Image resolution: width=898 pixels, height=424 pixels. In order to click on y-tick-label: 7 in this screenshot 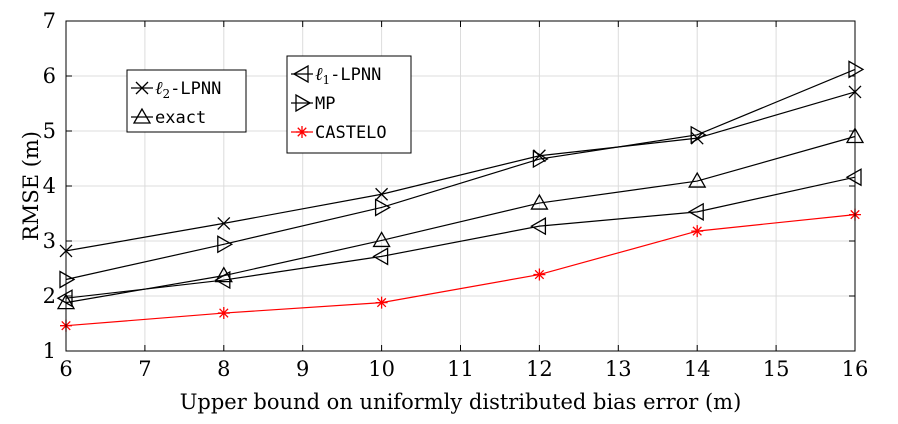, I will do `click(49, 21)`.